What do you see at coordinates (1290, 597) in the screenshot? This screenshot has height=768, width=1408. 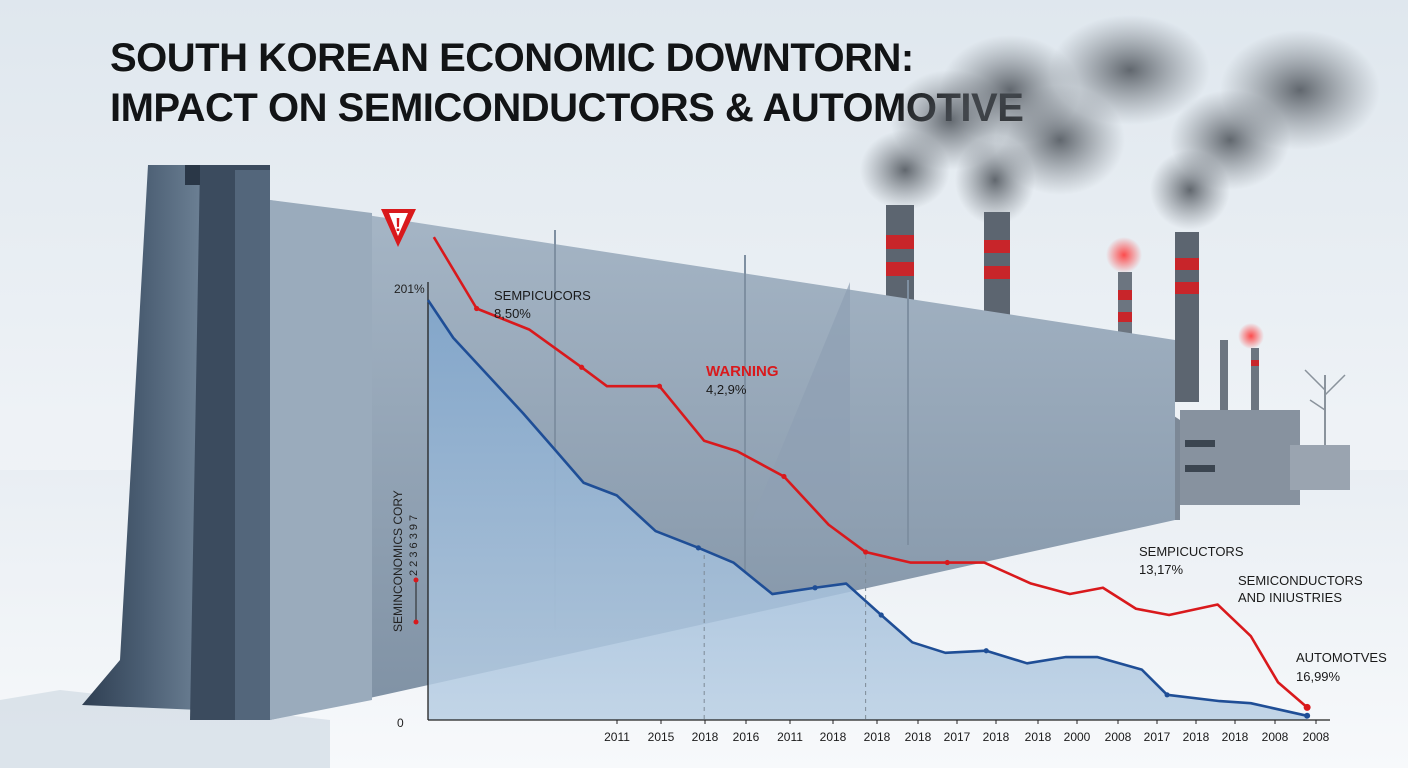 I see `annotation-industries-line-1: AND INIUSTRIES` at bounding box center [1290, 597].